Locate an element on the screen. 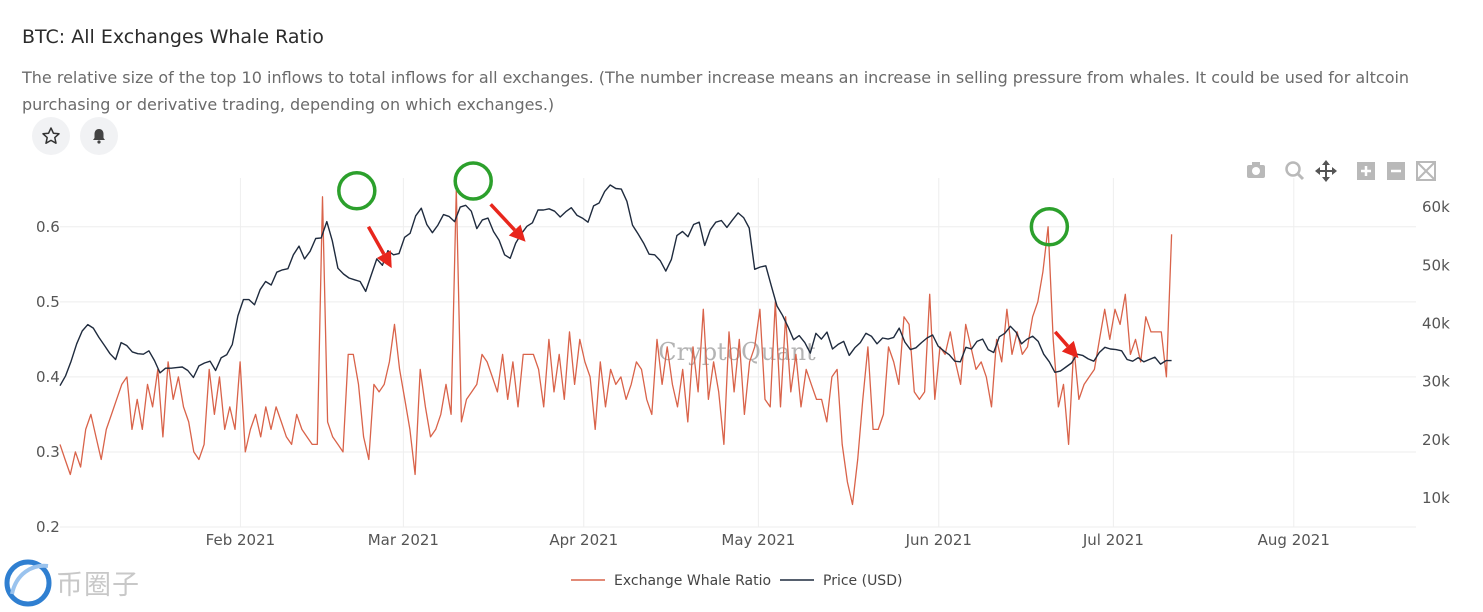 The height and width of the screenshot is (612, 1483). pan-icon is located at coordinates (1326, 171).